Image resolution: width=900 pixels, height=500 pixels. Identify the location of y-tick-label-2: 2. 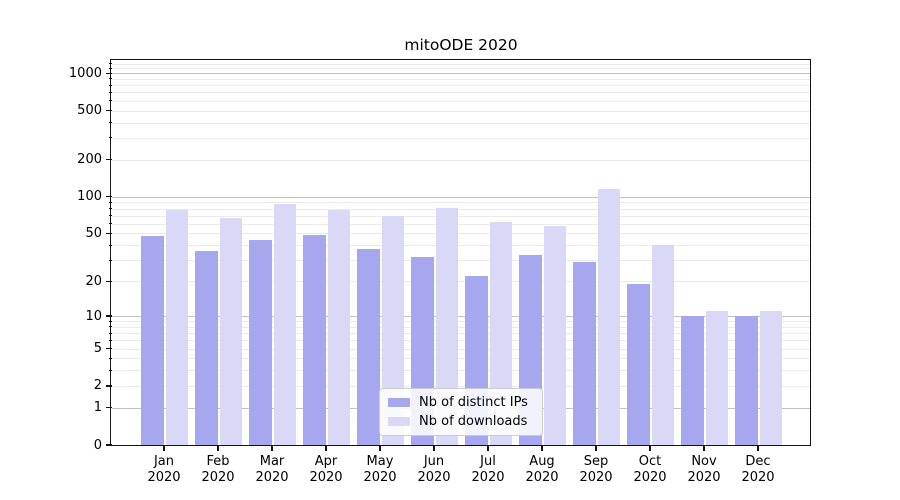
(97, 386).